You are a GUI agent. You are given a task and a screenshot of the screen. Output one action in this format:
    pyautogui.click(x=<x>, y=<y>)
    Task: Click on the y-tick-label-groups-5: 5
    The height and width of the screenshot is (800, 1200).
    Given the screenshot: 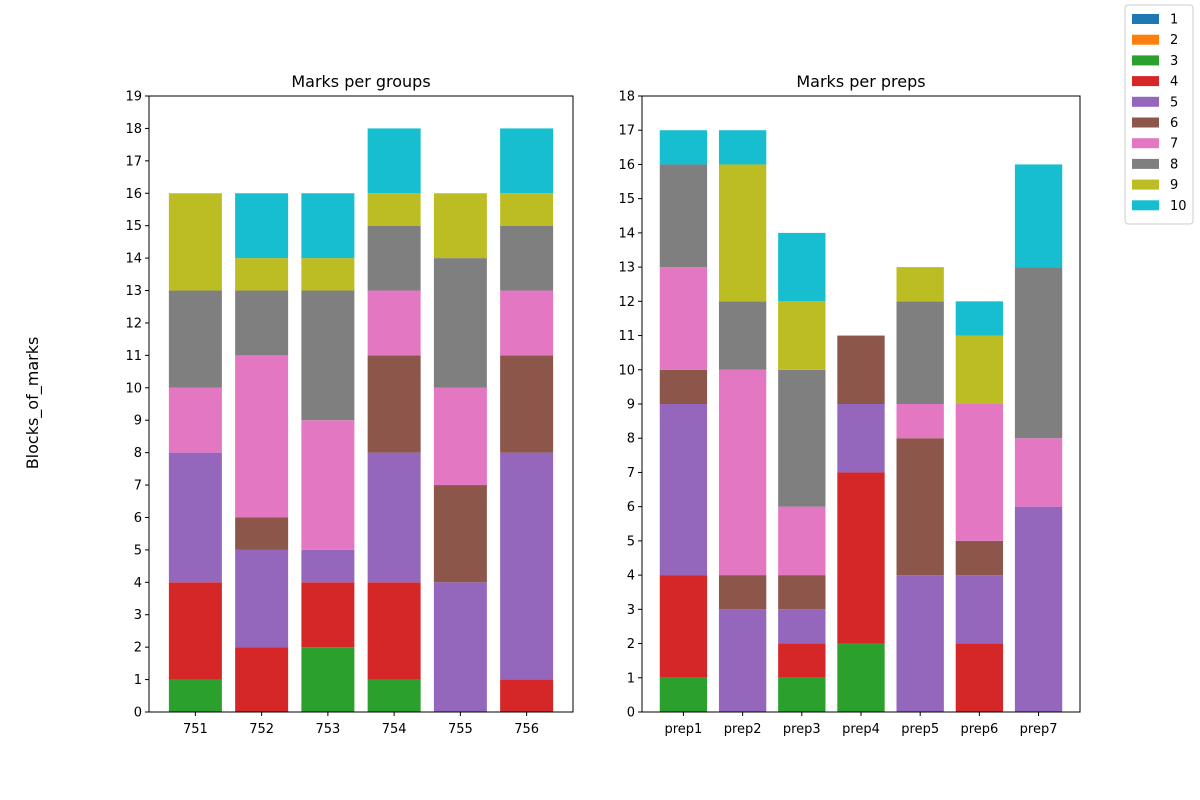 What is the action you would take?
    pyautogui.click(x=138, y=550)
    